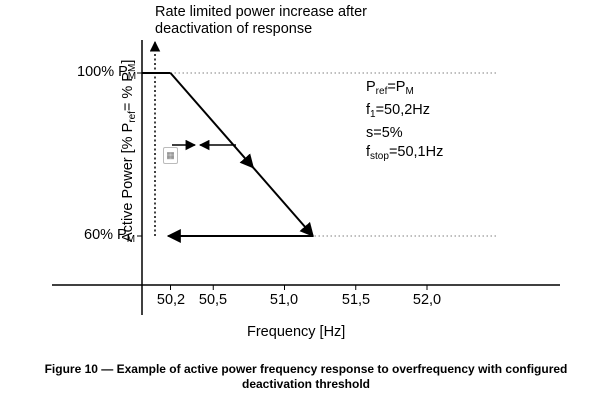 This screenshot has width=612, height=401. I want to click on x-tick-label: 51,0, so click(284, 300).